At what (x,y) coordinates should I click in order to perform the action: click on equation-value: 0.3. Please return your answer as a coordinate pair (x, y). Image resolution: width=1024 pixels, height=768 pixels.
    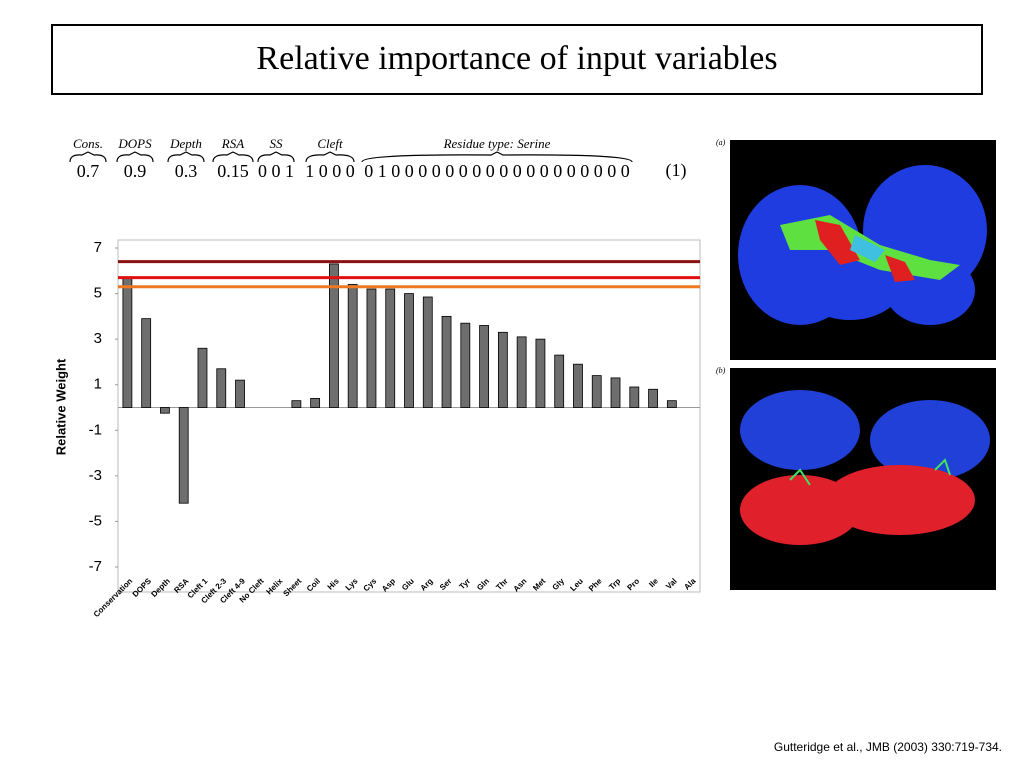
    Looking at the image, I should click on (186, 171).